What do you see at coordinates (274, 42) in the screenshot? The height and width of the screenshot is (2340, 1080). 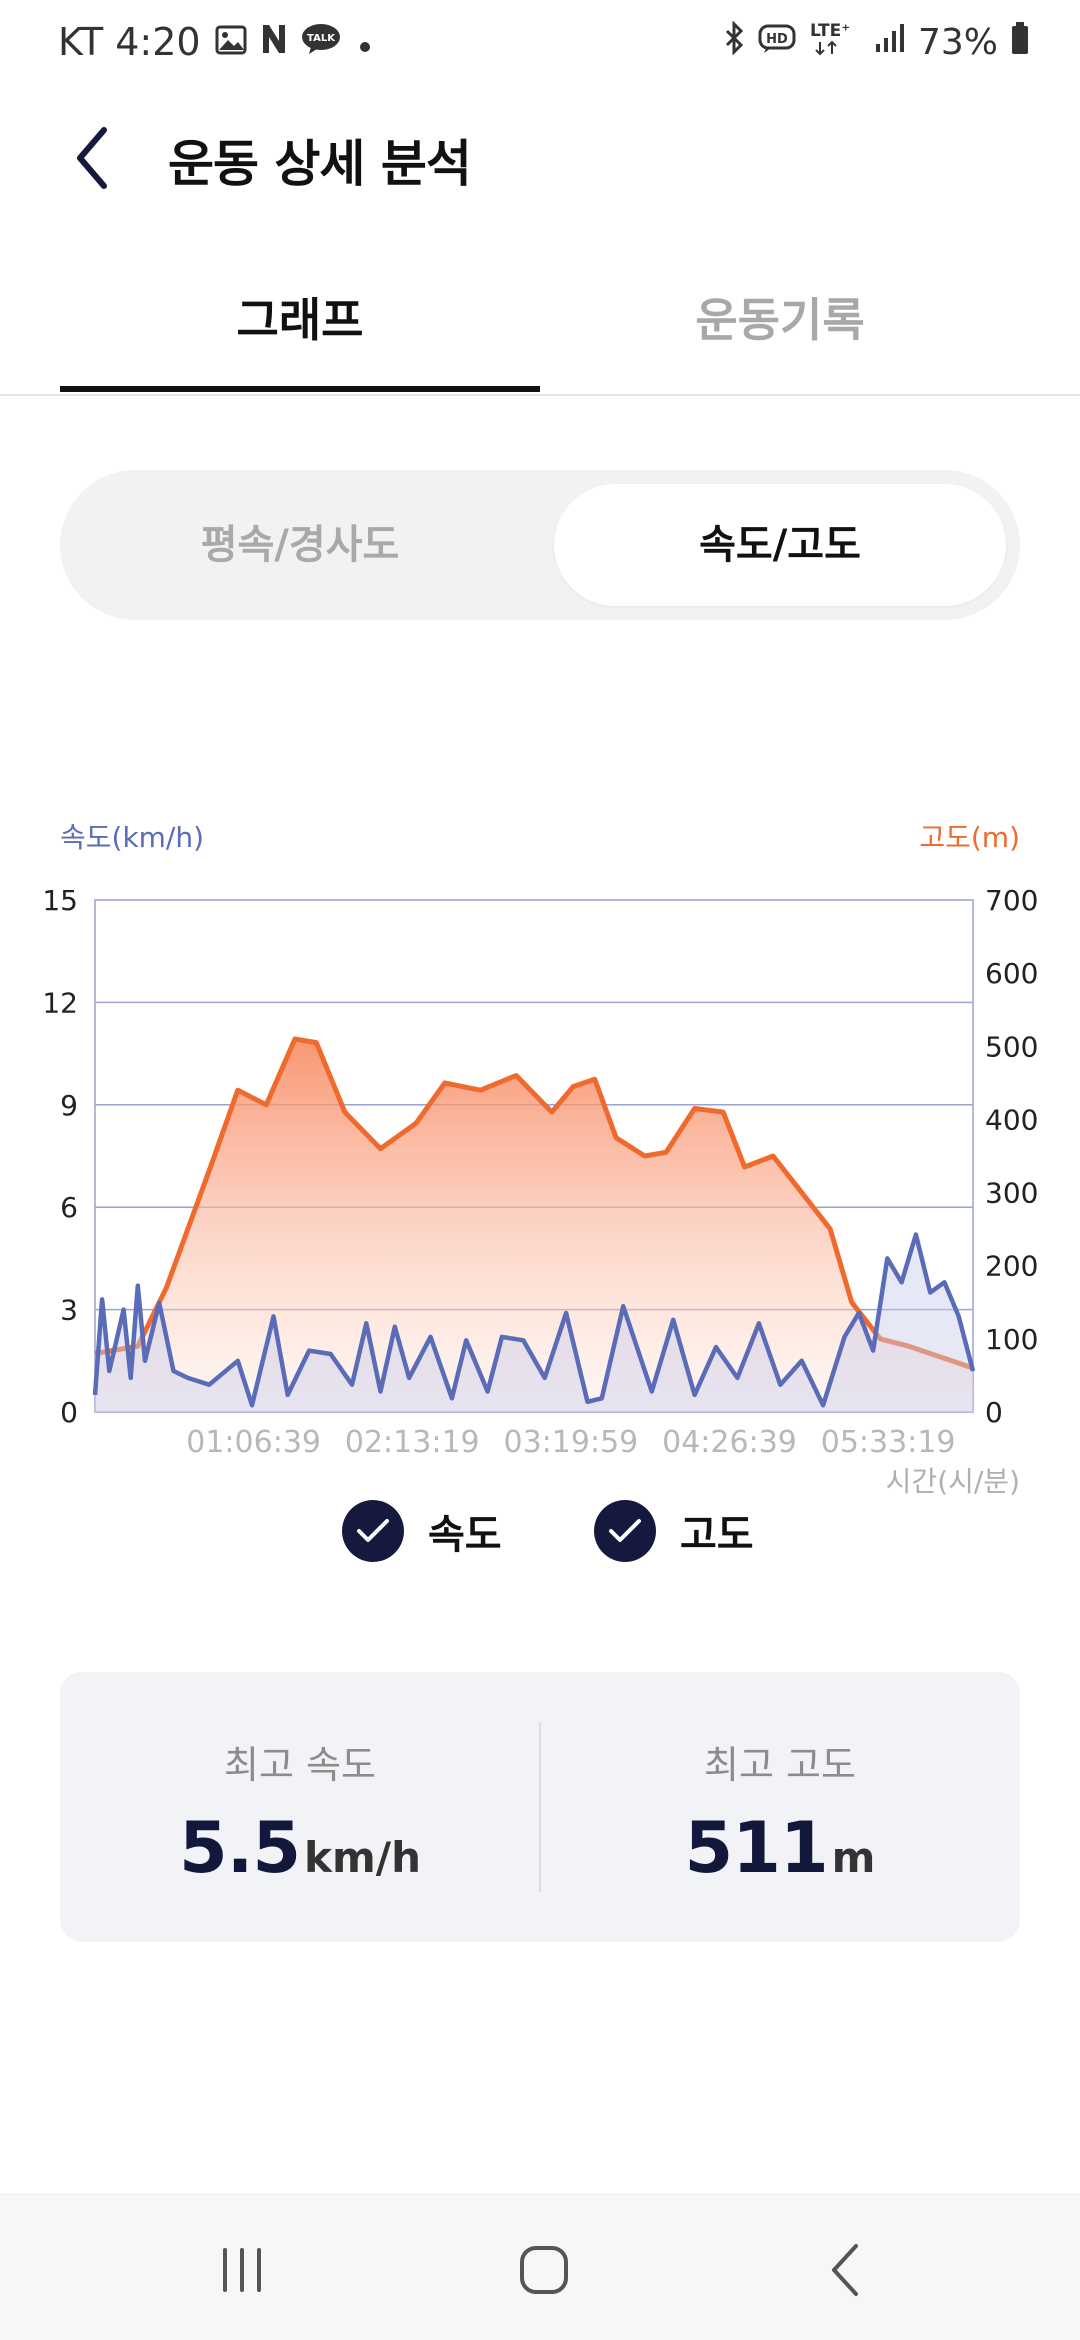 I see `naver-icon` at bounding box center [274, 42].